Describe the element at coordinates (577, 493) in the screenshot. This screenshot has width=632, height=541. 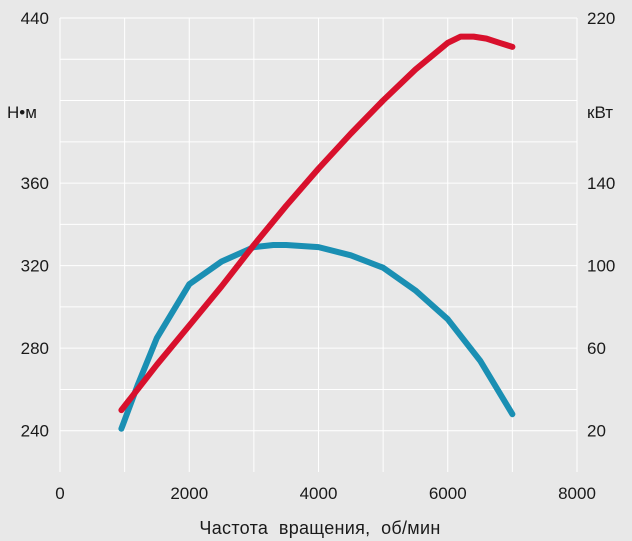
I see `x-tick-label: 8000` at that location.